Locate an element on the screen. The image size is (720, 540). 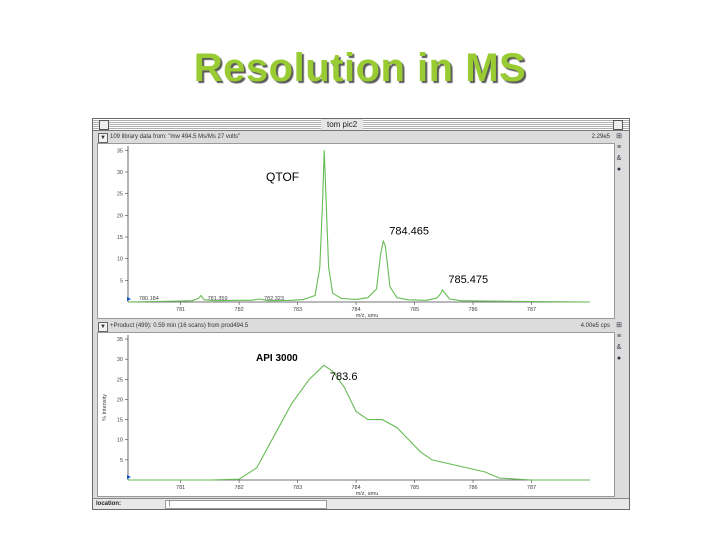
top-pane-scale: 2.29e5 is located at coordinates (600, 137).